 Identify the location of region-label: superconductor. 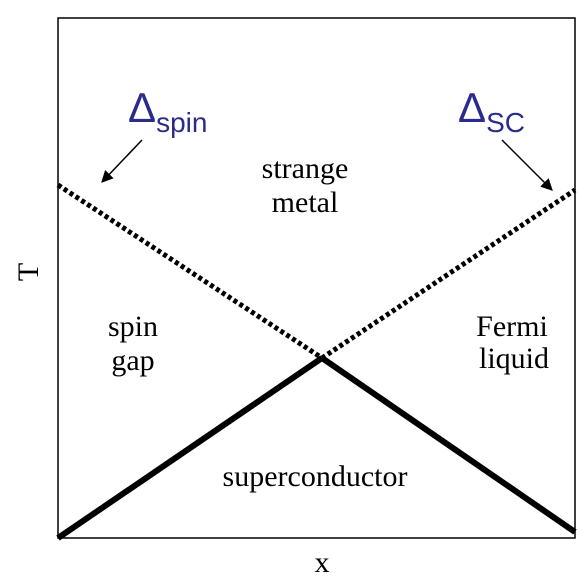
(315, 476).